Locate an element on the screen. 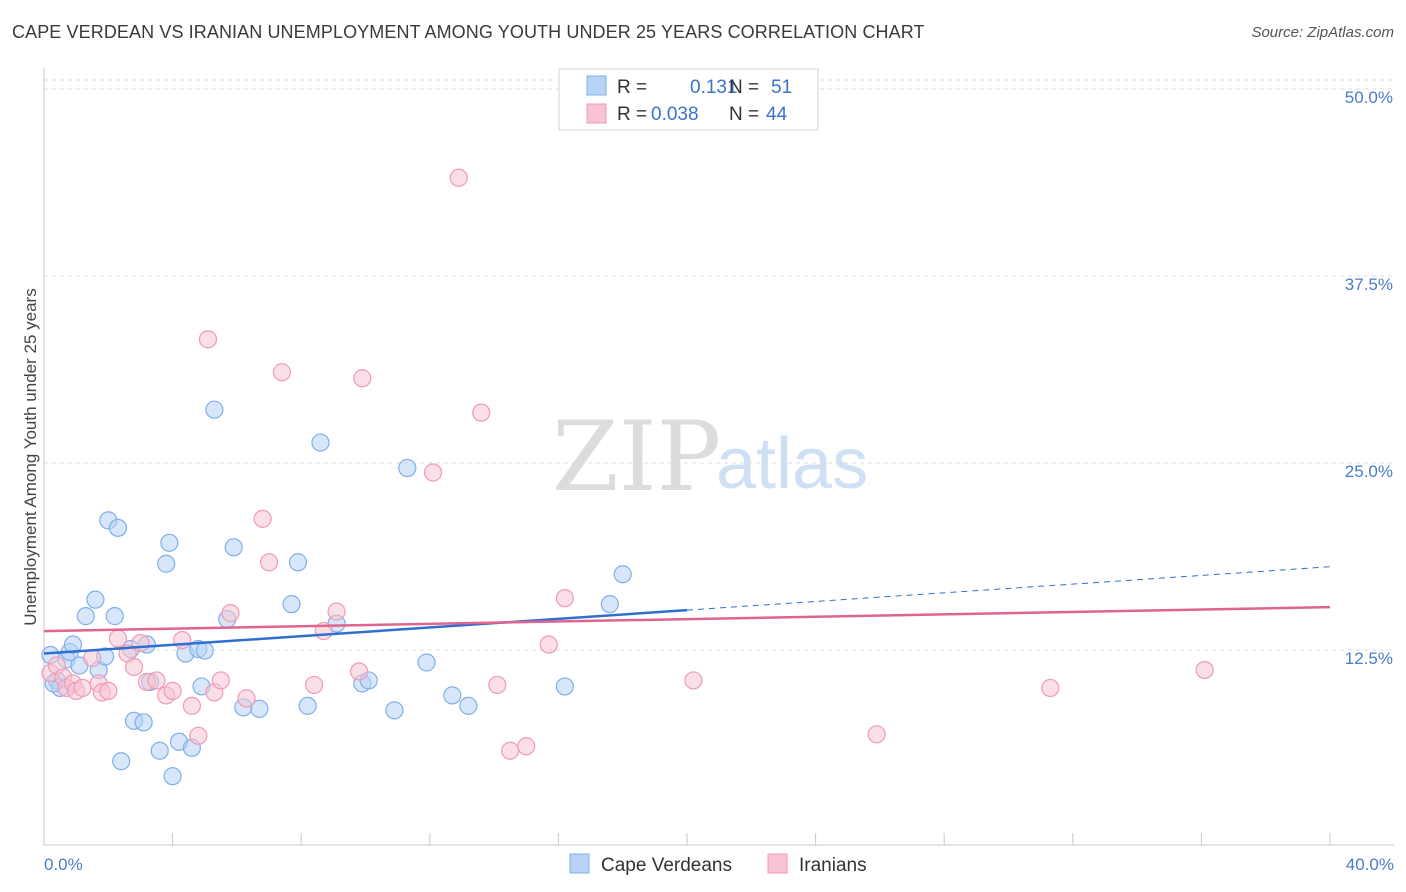 The image size is (1406, 892). trend-line-cape-verdeans is located at coordinates (365, 631).